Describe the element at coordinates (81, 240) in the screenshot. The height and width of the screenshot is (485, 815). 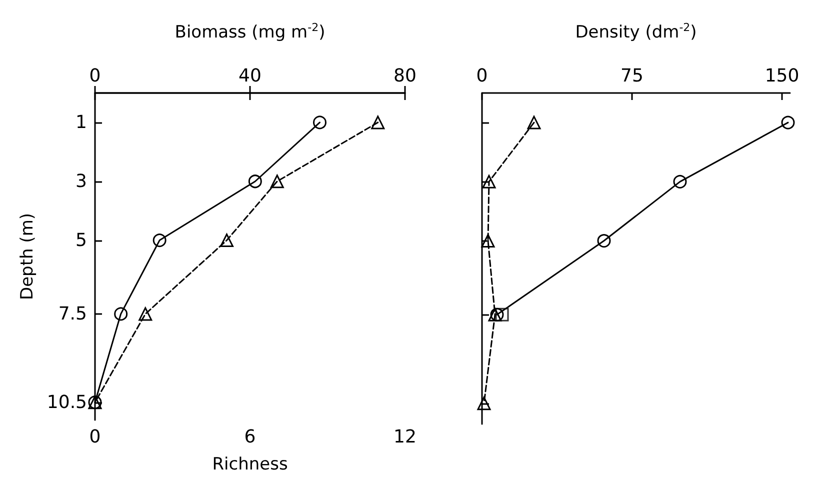
I see `y-tick-label: 5` at that location.